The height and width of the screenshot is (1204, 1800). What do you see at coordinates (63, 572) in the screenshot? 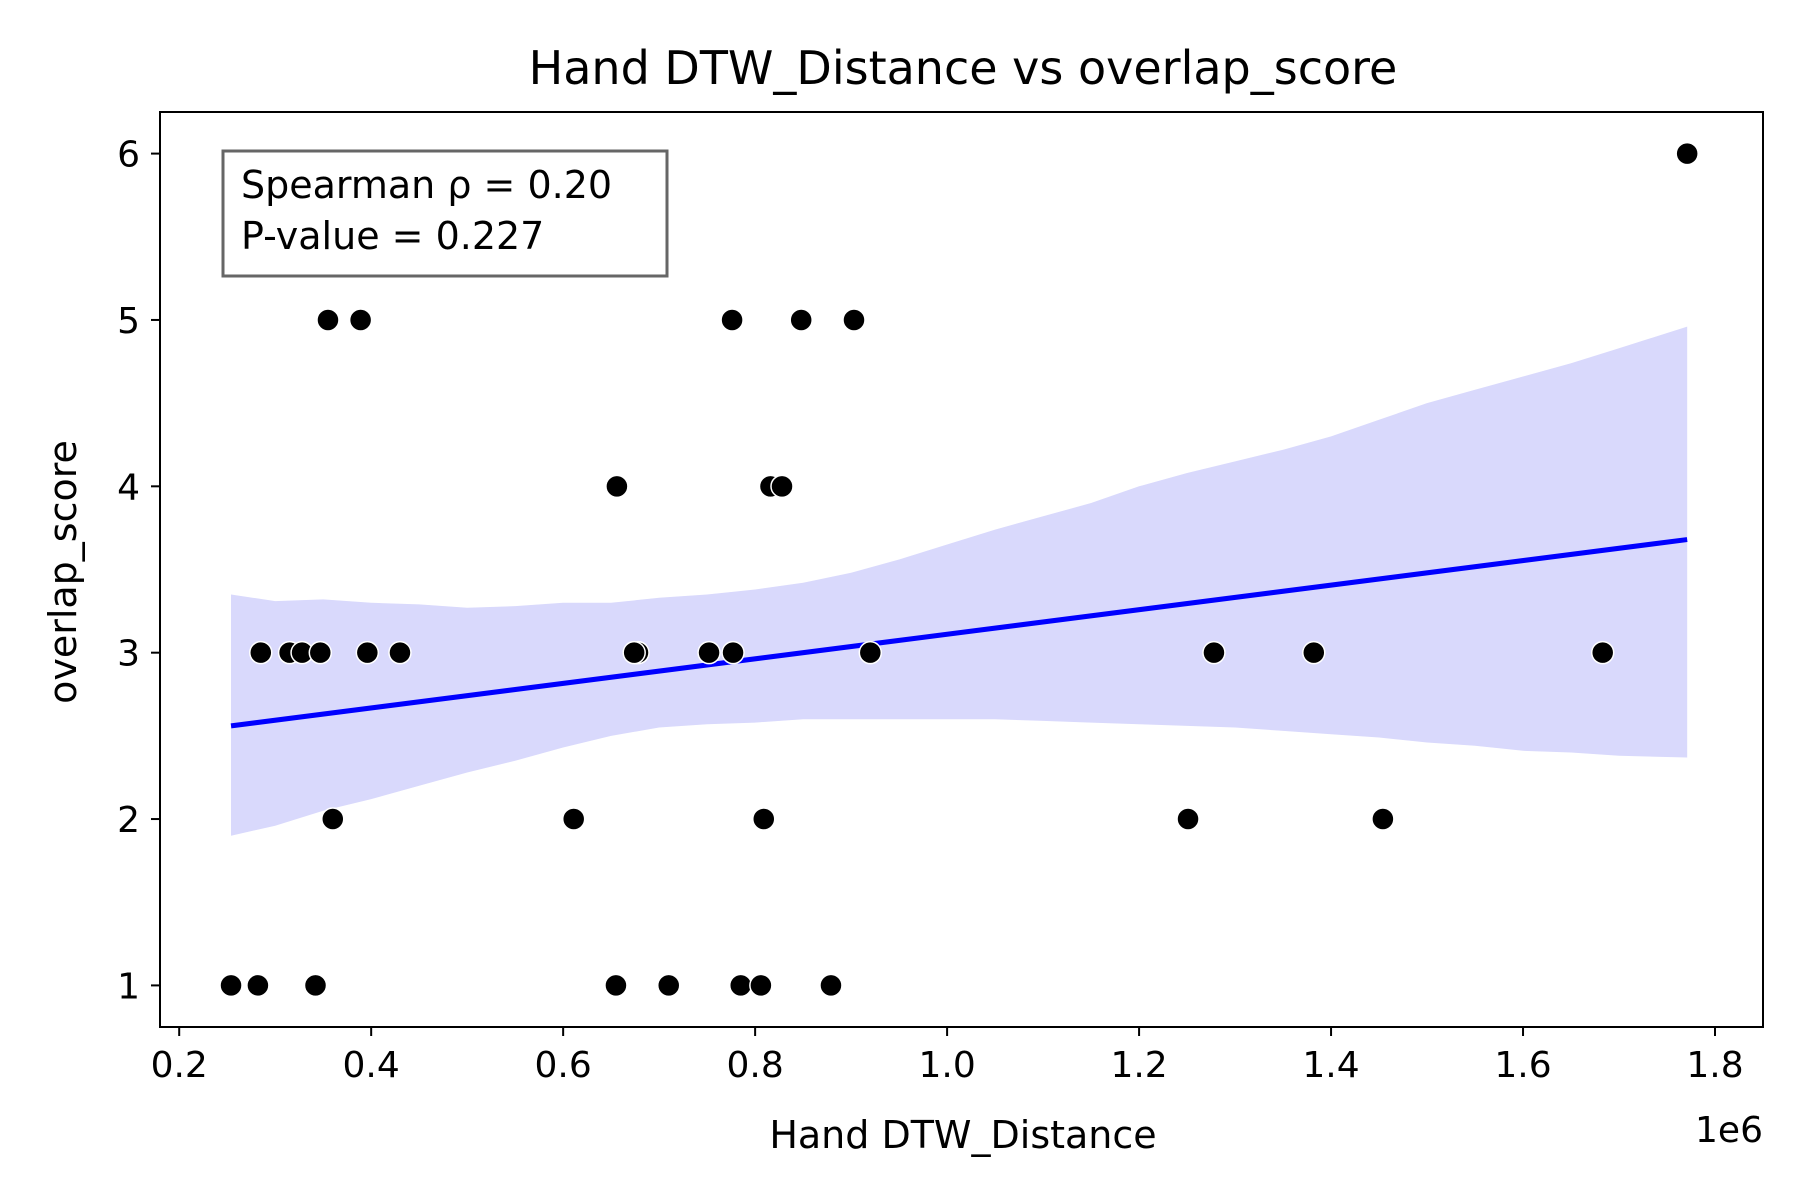
I see `y-axis-label: overlap_score` at bounding box center [63, 572].